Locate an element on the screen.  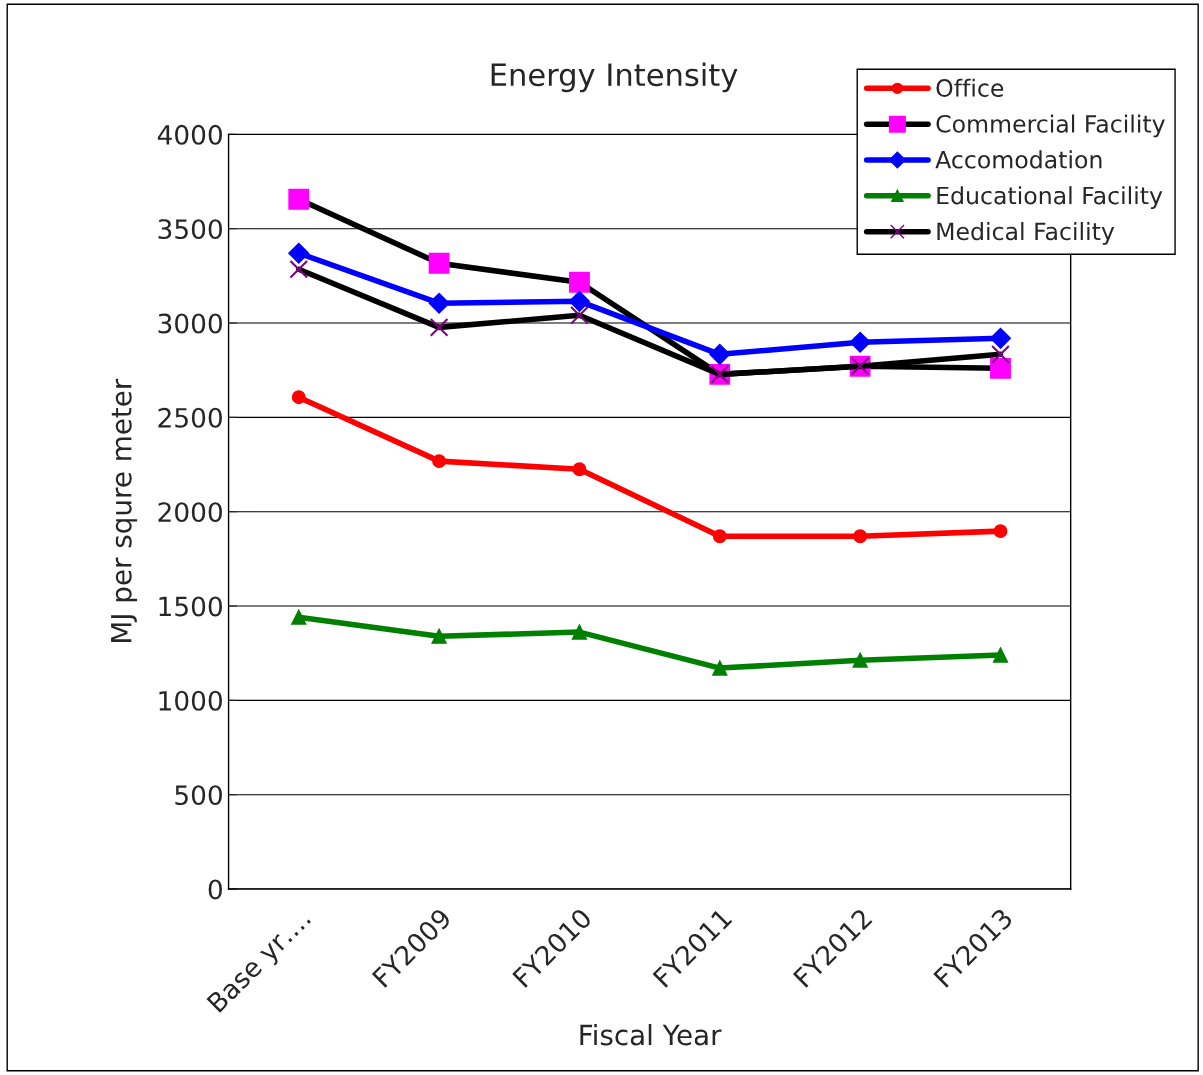
legend-label: Accomodation is located at coordinates (1018, 159).